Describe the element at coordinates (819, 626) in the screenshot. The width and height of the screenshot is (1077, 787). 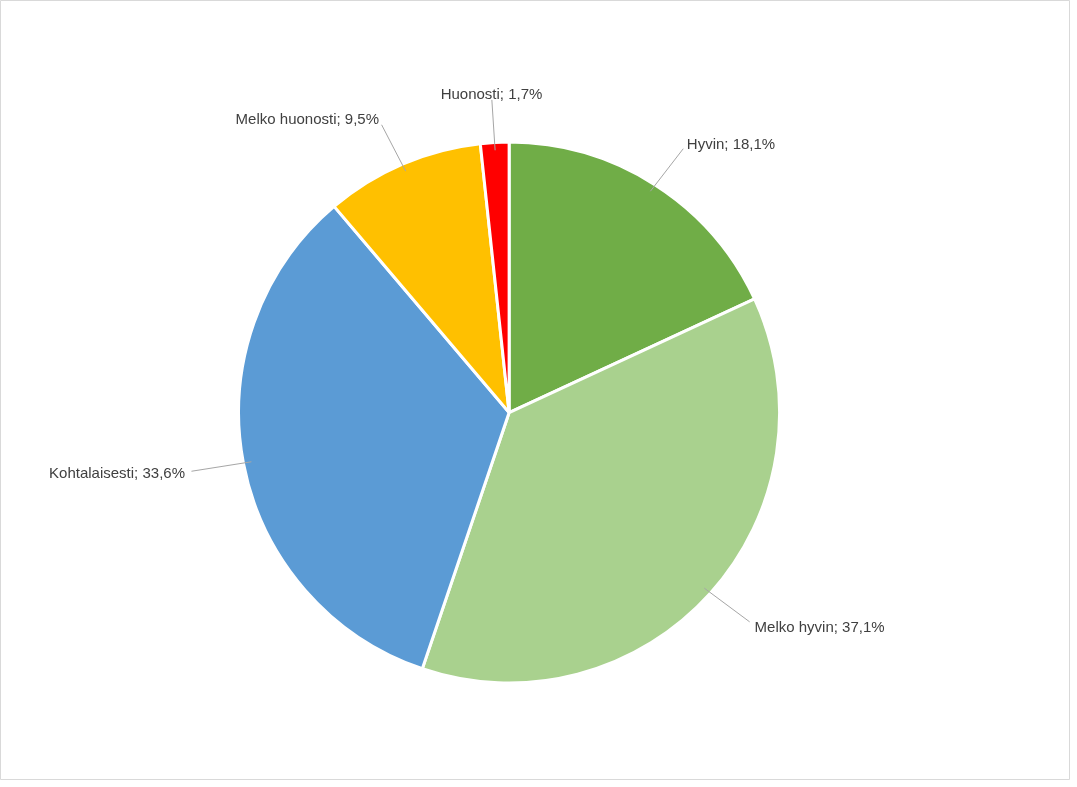
I see `slice-label: Melko hyvin; 37,1%` at that location.